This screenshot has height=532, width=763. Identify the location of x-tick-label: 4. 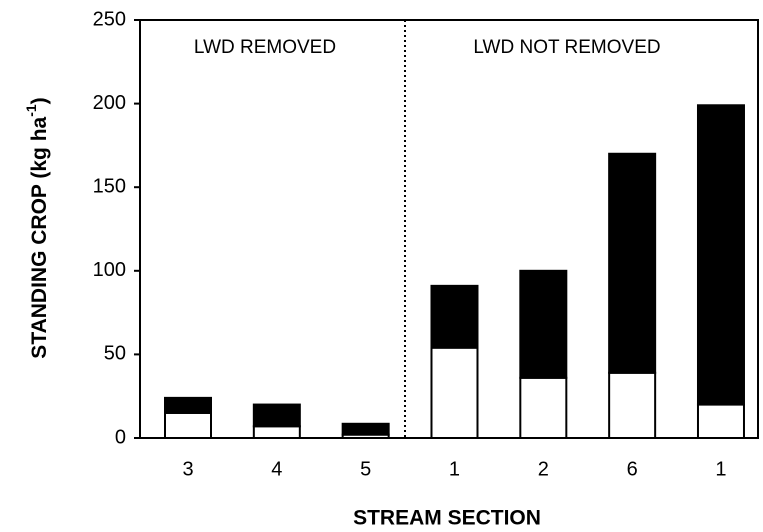
(276, 469).